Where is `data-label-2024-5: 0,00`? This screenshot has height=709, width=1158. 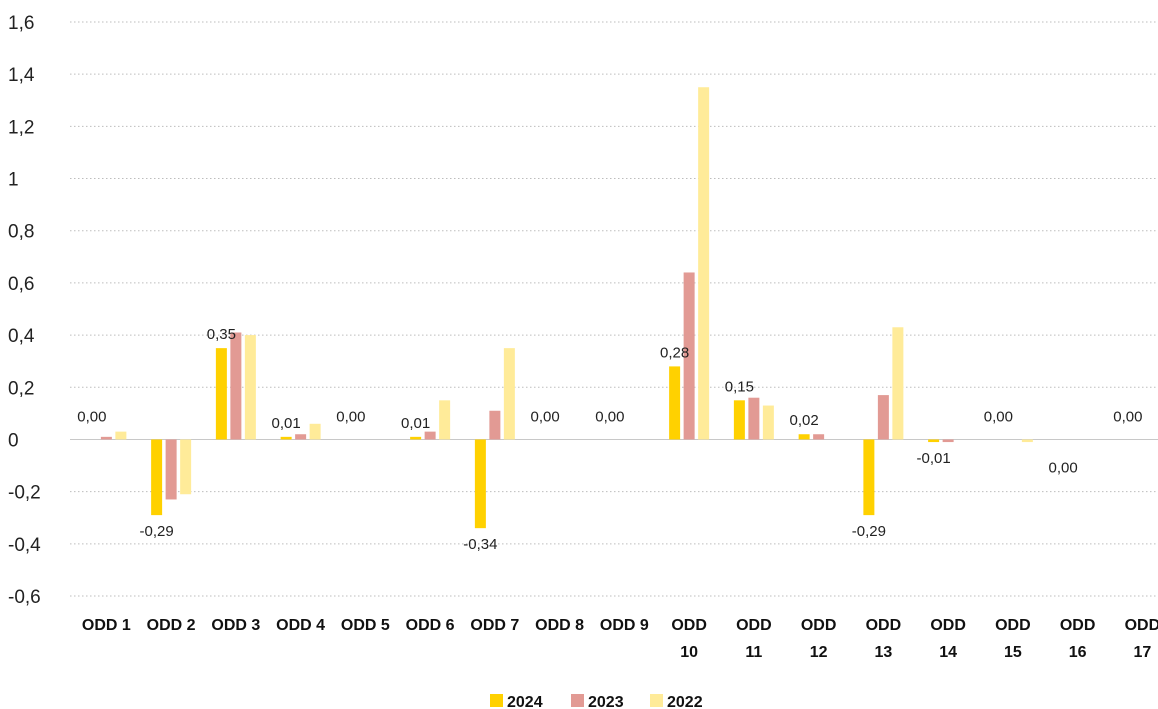
data-label-2024-5: 0,00 is located at coordinates (350, 416).